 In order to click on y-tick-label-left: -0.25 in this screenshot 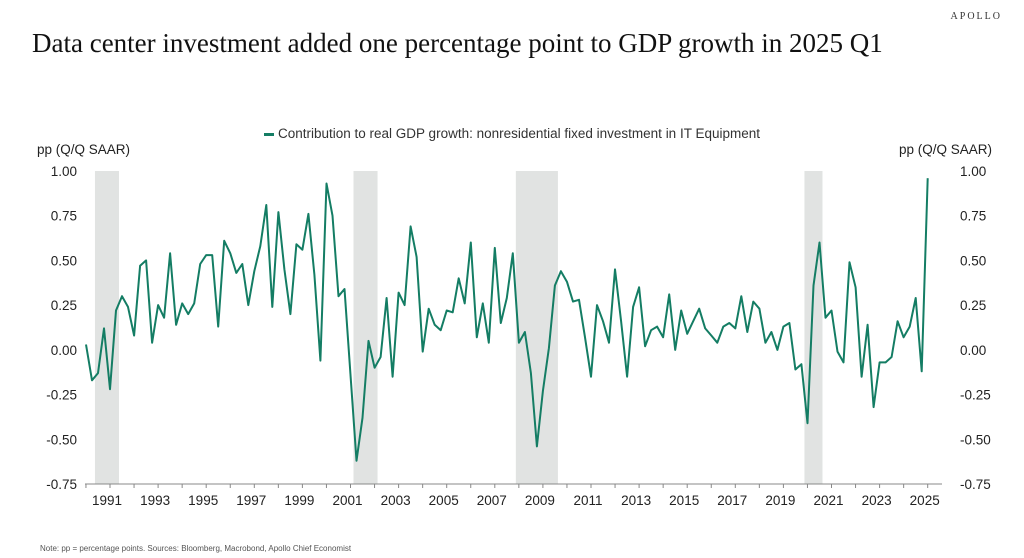, I will do `click(61, 395)`.